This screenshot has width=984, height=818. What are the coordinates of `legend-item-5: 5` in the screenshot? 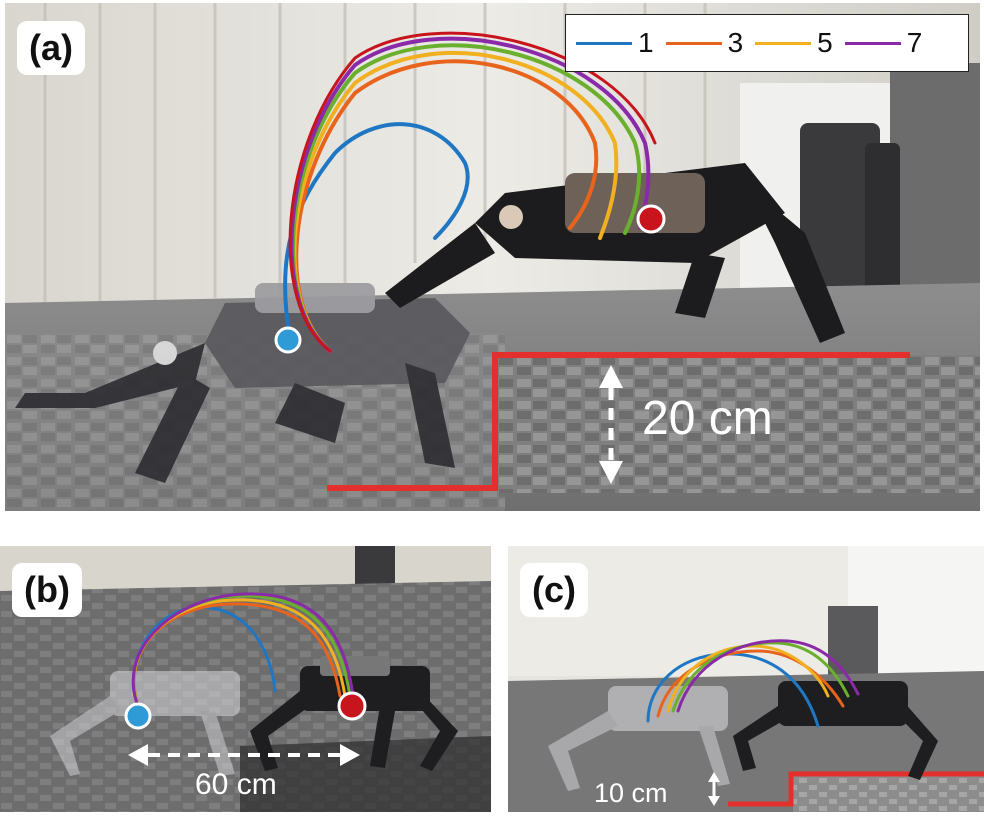 It's located at (794, 43).